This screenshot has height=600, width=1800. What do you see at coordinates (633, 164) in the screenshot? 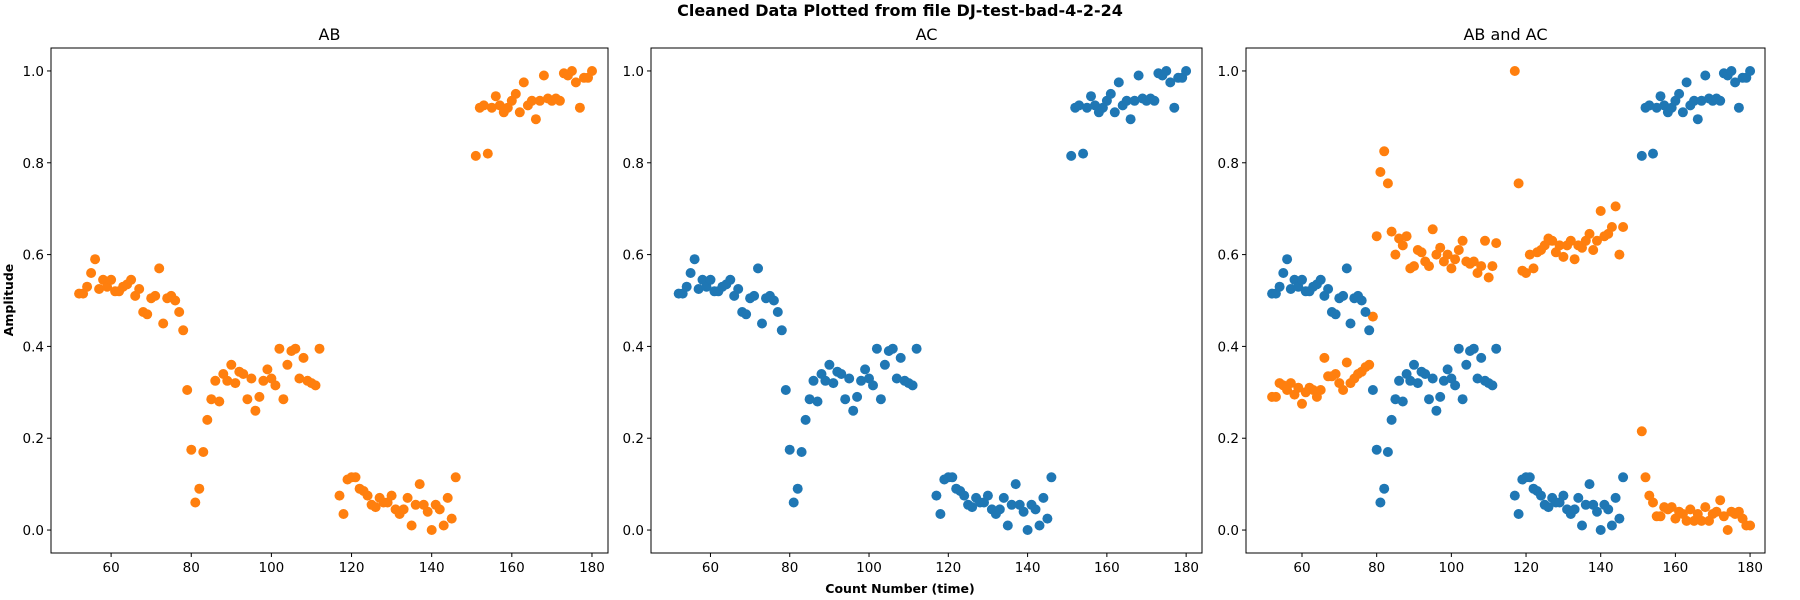
I see `y-tick-label: 0.8` at bounding box center [633, 164].